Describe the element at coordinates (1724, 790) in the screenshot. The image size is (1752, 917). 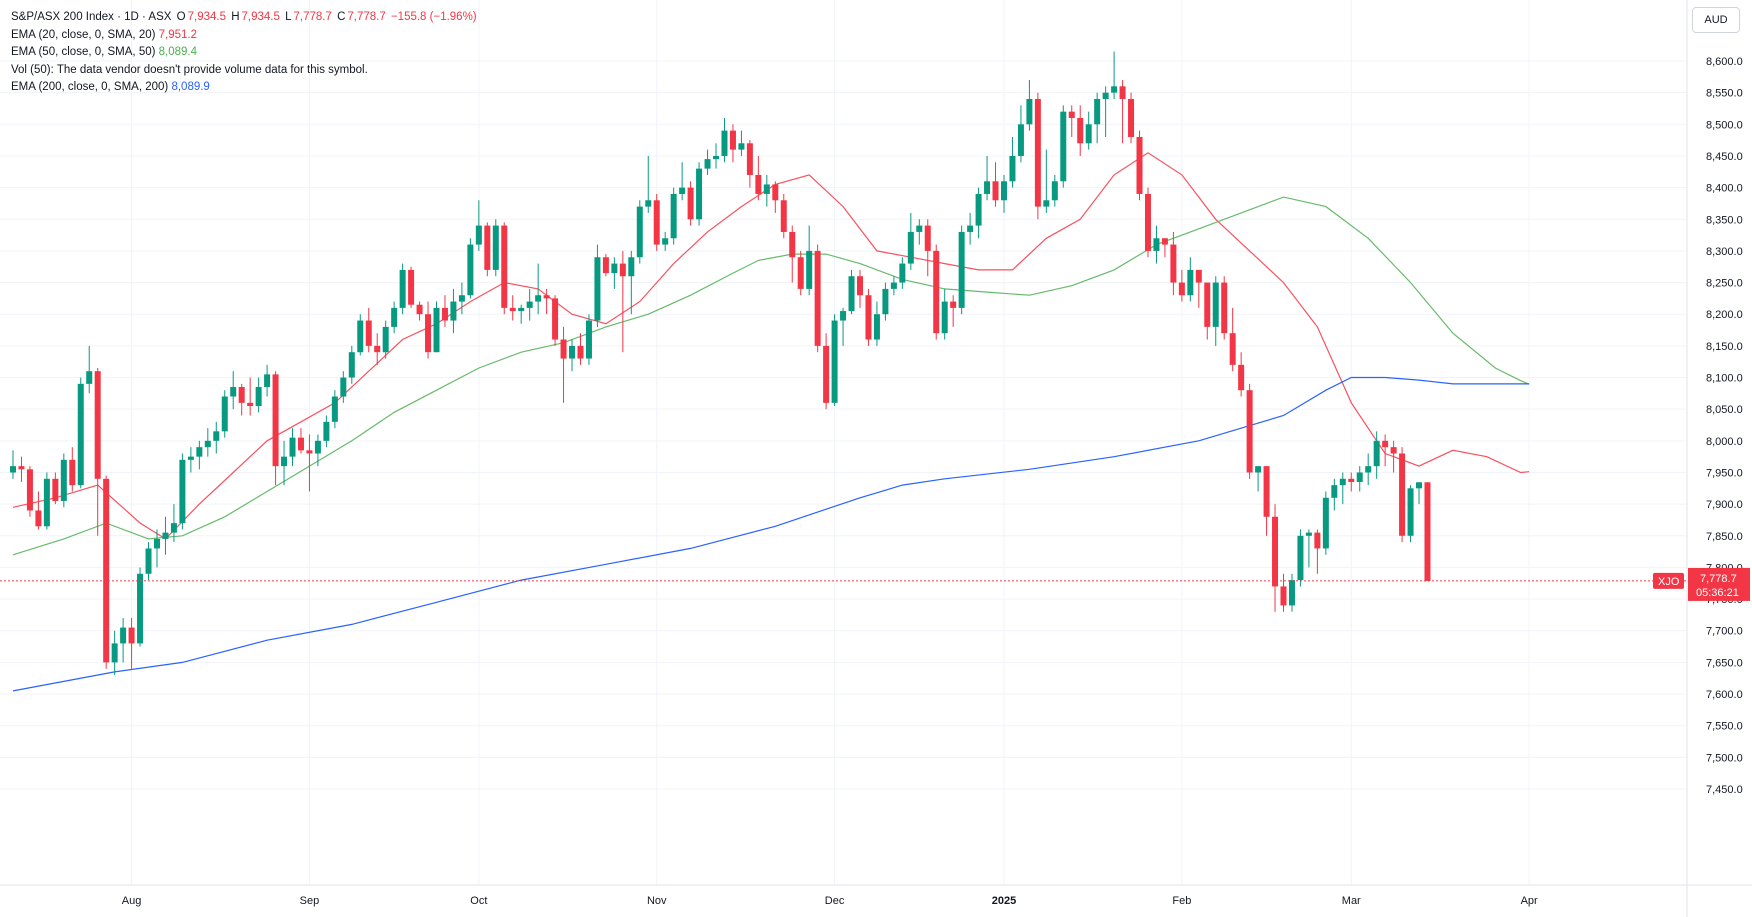
I see `price-tick-label: 7,450.0` at that location.